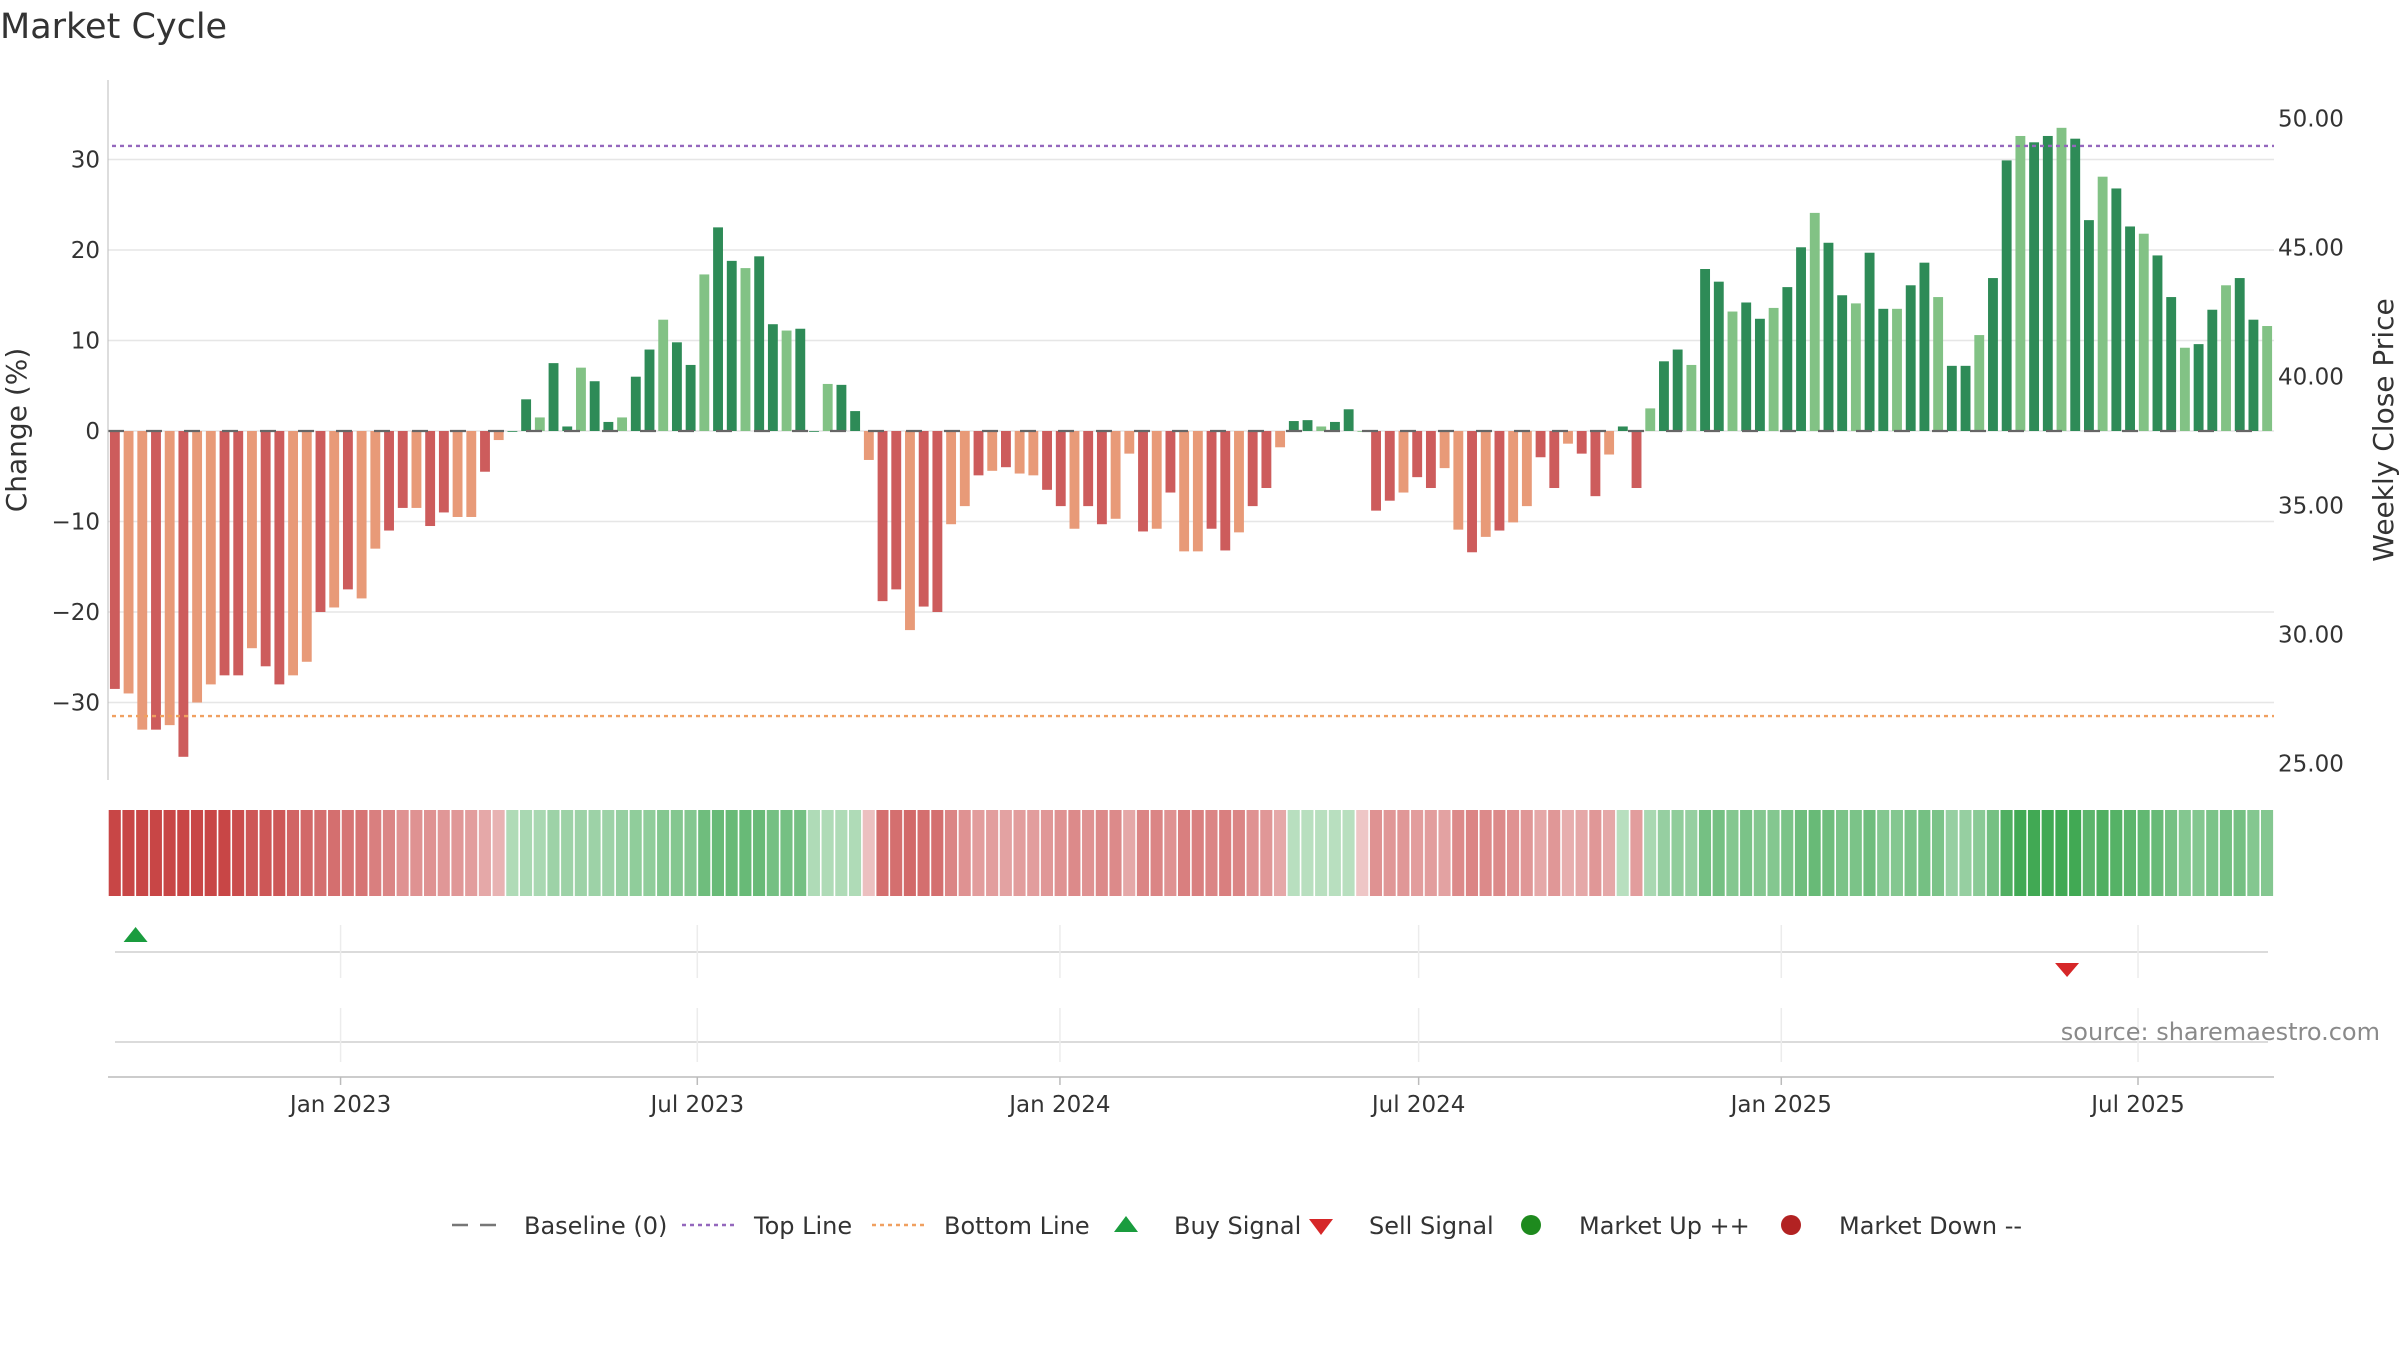 This screenshot has height=1350, width=2400. I want to click on sell-signal-marker, so click(2067, 970).